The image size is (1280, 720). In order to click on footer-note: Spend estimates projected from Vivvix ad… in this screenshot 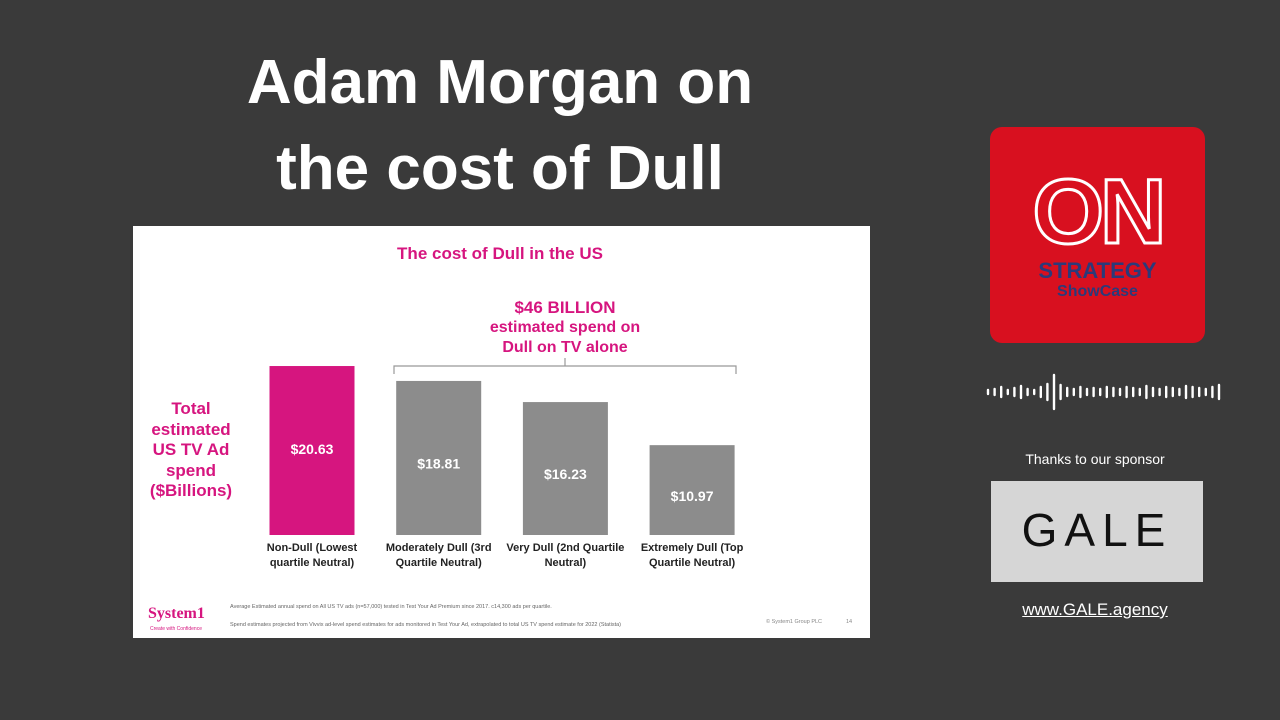, I will do `click(426, 625)`.